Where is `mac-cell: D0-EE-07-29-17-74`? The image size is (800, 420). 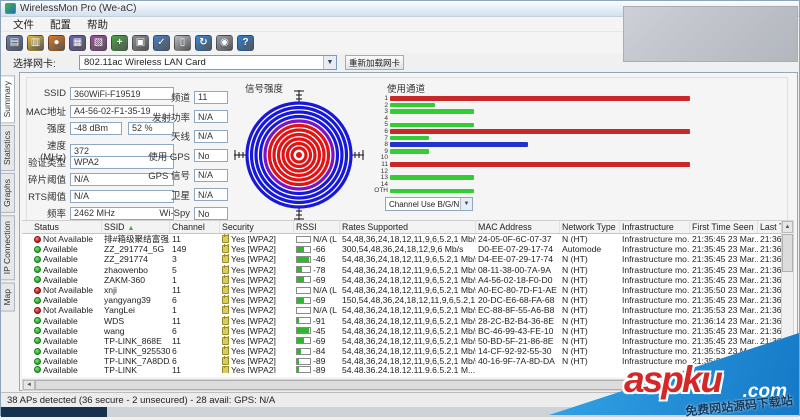
mac-cell: D0-EE-07-29-17-74 is located at coordinates (515, 249).